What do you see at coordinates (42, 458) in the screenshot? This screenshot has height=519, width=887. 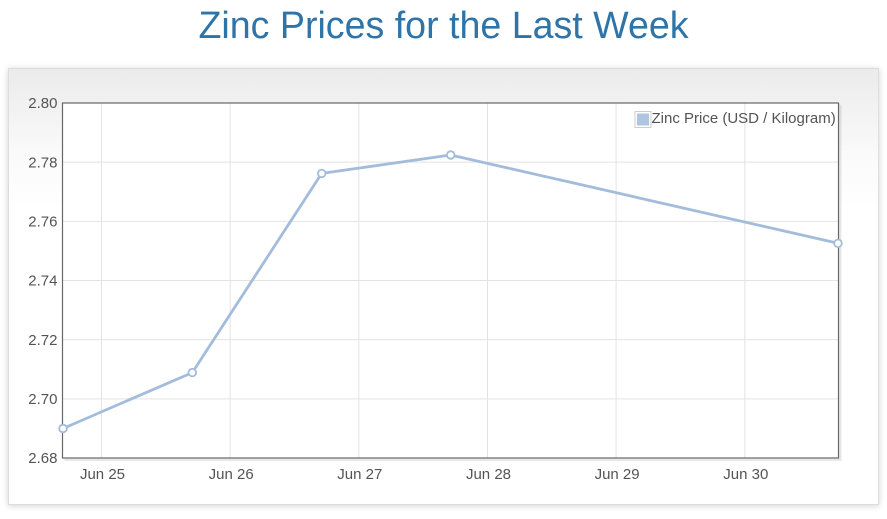 I see `svg-text: 2.68` at bounding box center [42, 458].